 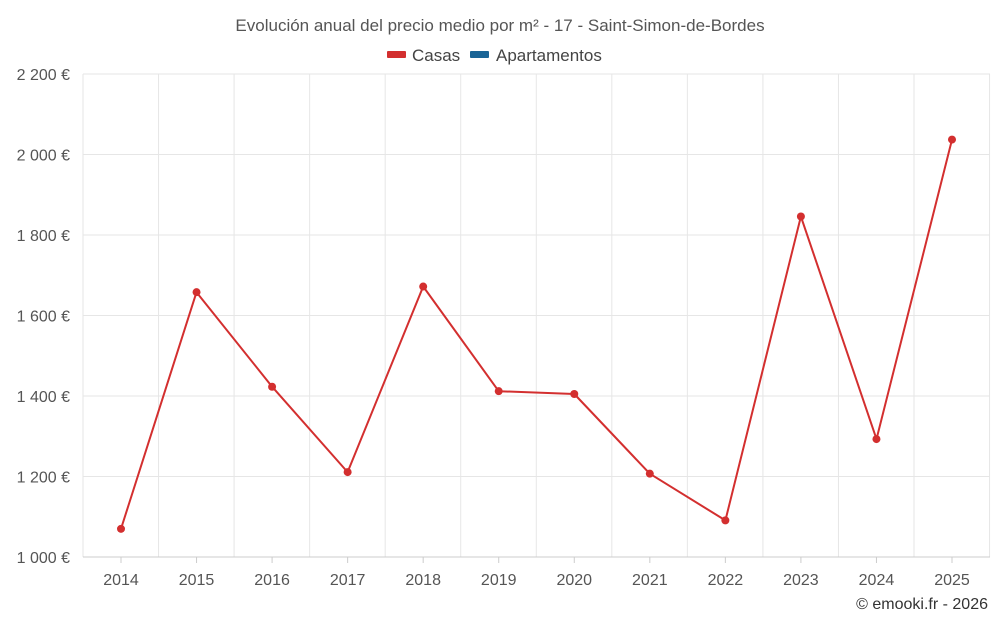 I want to click on x-tick-label: 2016, so click(x=272, y=580).